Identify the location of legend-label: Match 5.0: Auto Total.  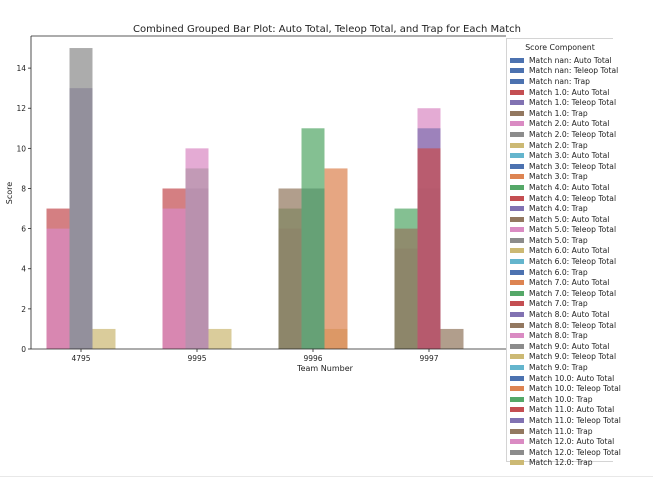
(569, 219).